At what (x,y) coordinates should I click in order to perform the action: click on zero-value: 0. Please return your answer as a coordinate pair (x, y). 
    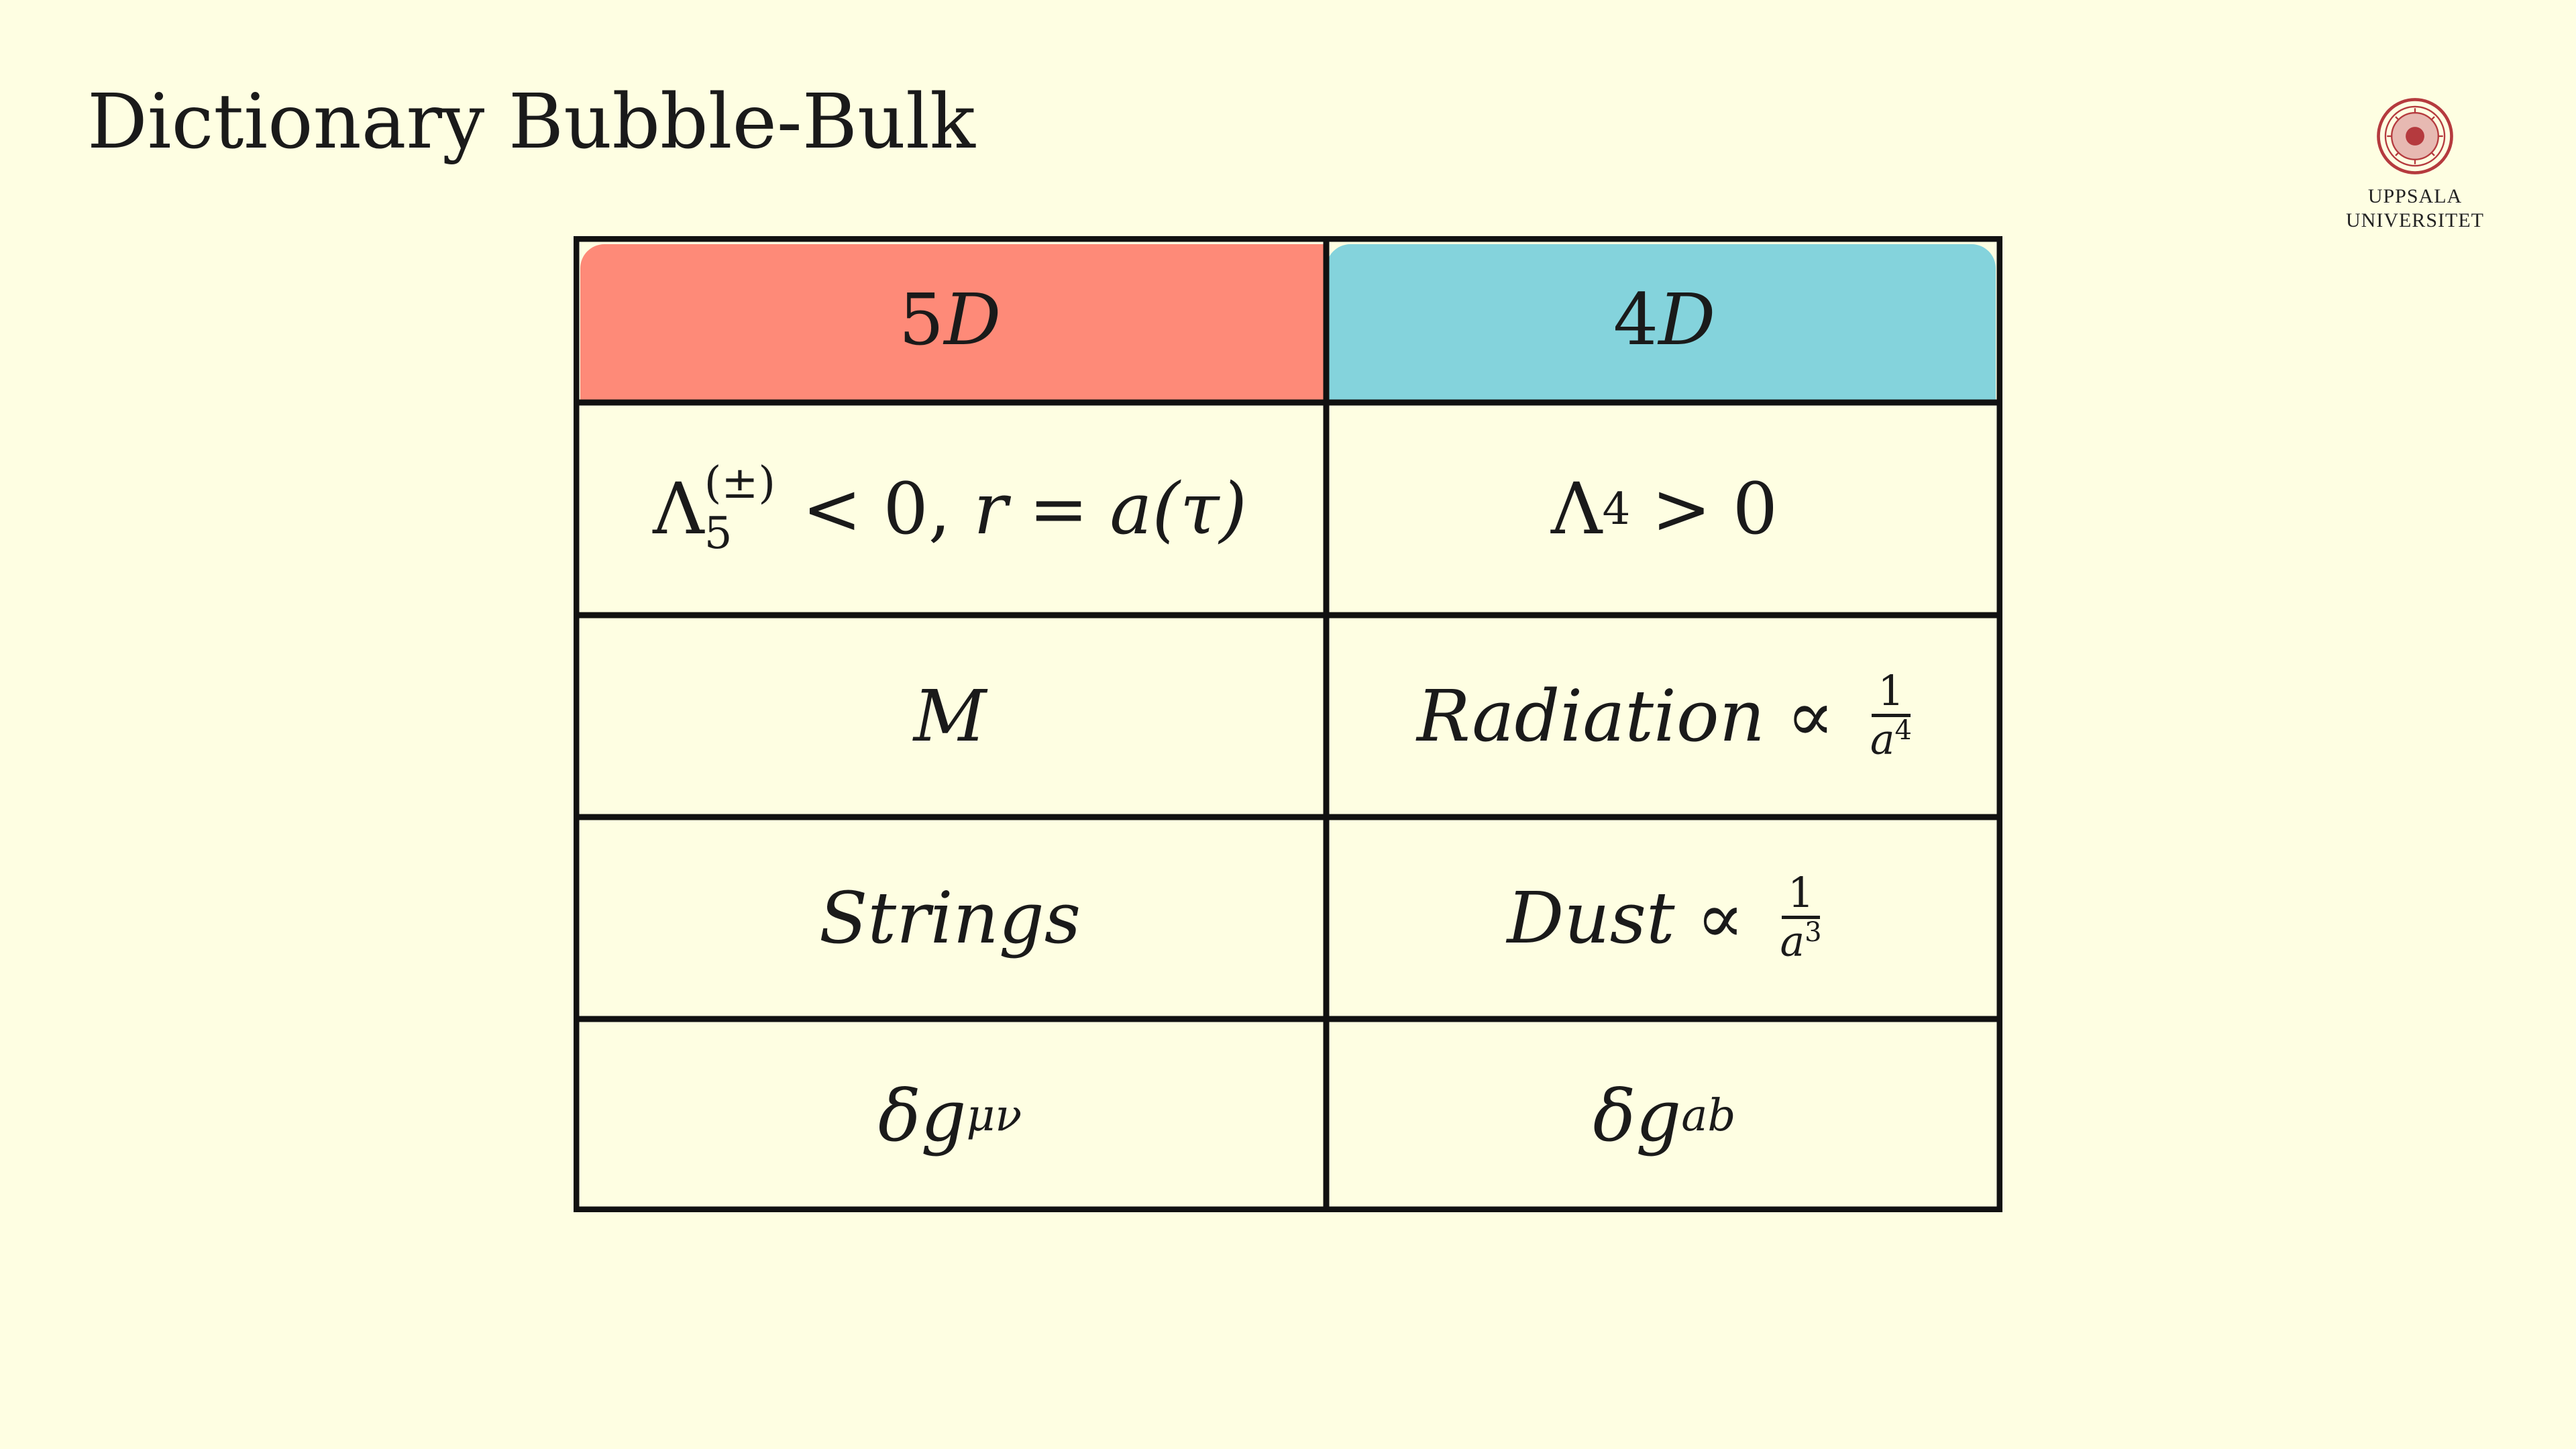
    Looking at the image, I should click on (1755, 509).